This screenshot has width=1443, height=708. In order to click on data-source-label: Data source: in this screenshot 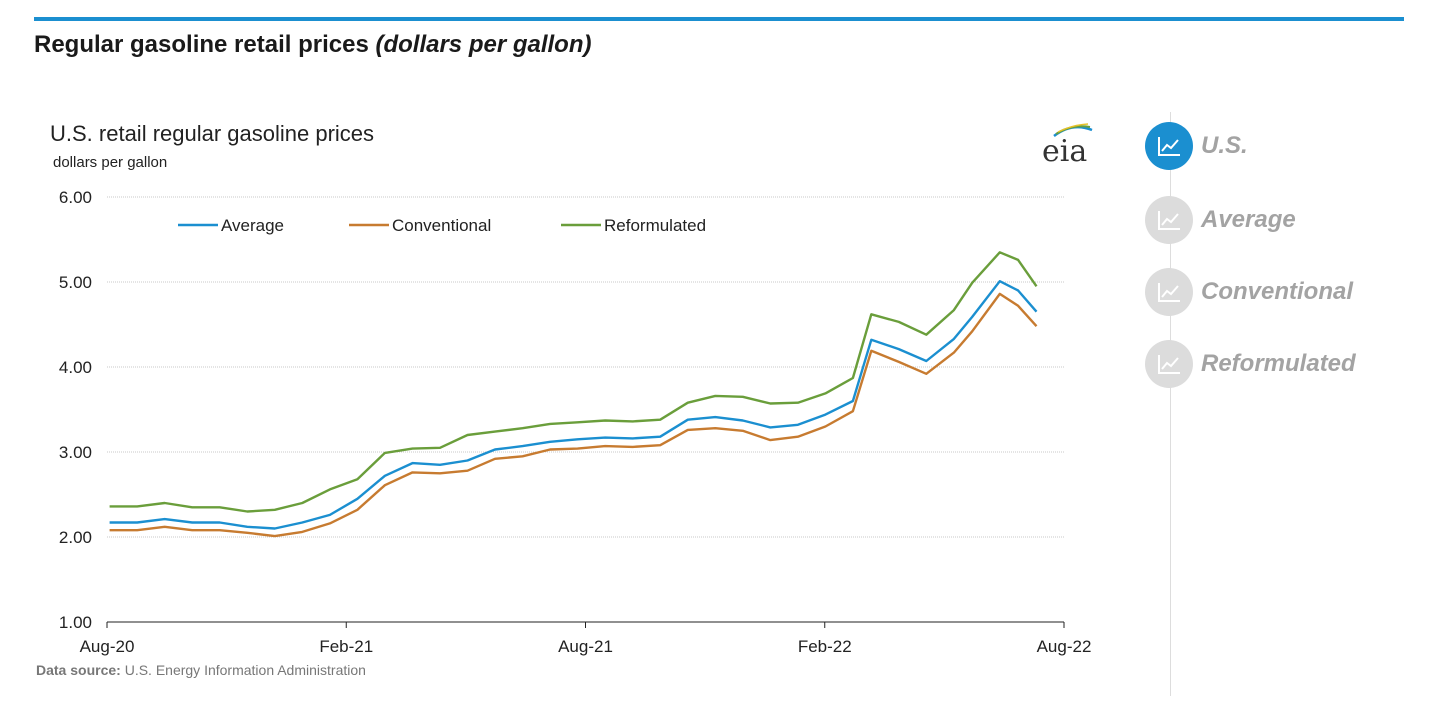, I will do `click(78, 670)`.